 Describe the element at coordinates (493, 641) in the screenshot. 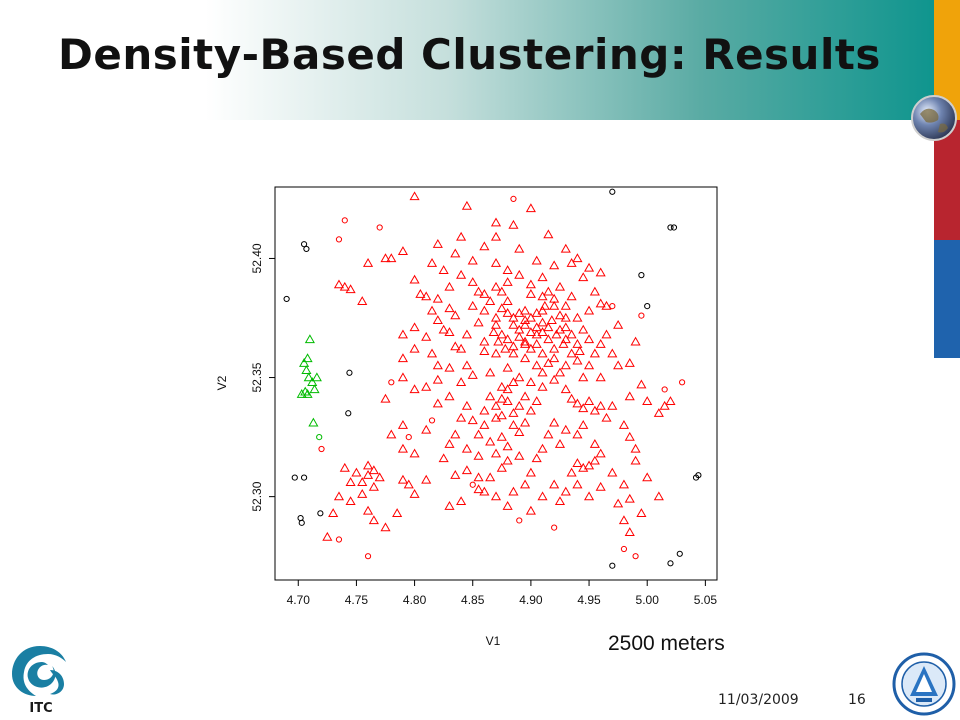

I see `x-axis-label: V1` at that location.